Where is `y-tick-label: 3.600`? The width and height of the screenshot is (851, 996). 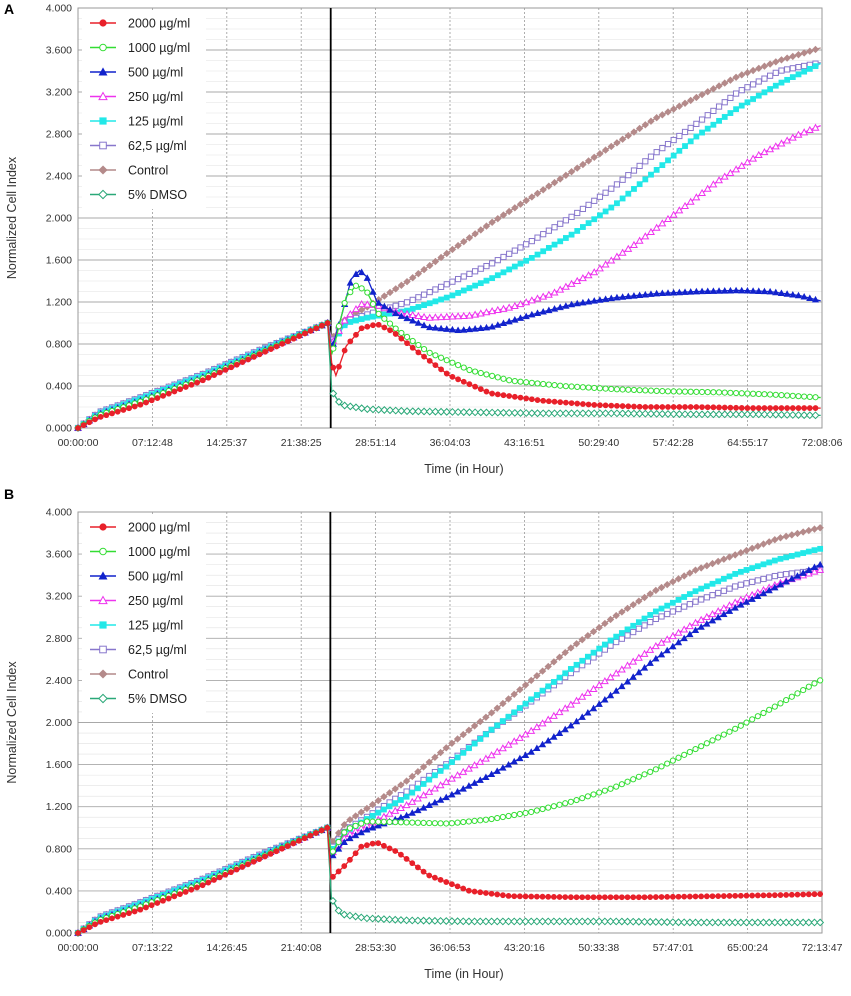 y-tick-label: 3.600 is located at coordinates (59, 555).